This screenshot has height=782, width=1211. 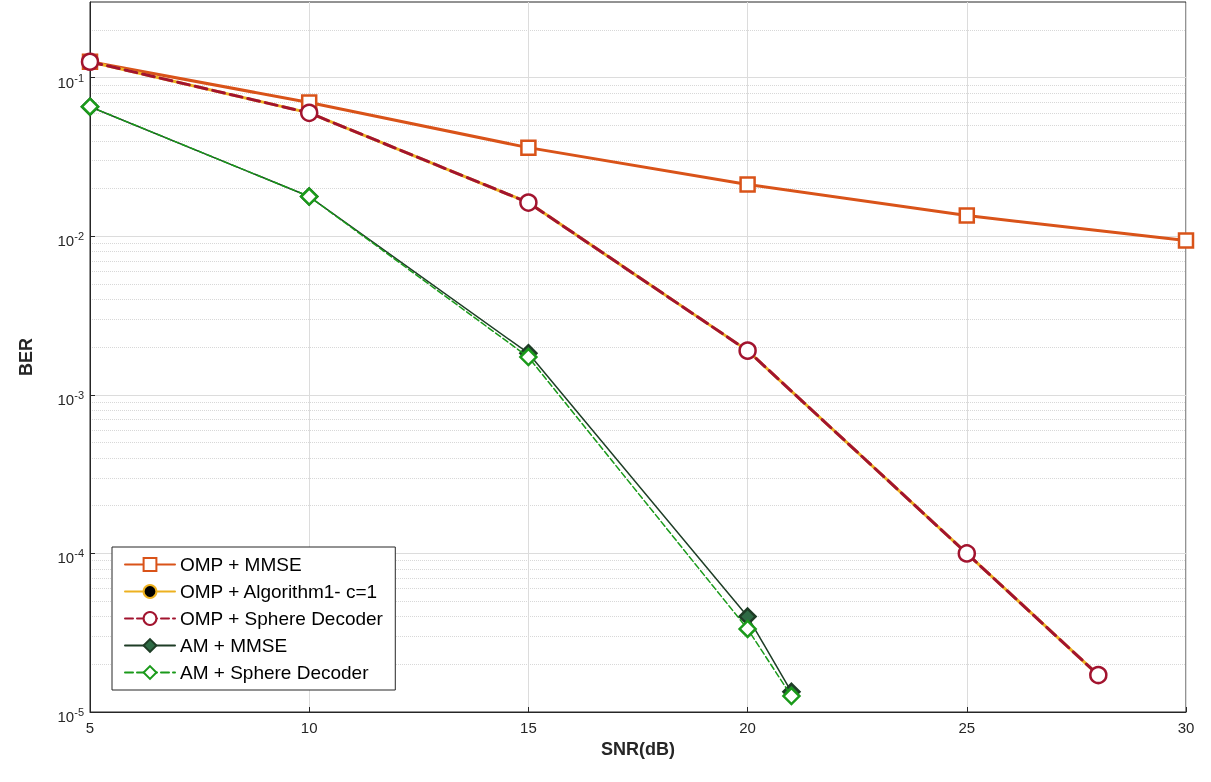 I want to click on y-tick-label: 10$^{-4}$, so click(x=70, y=557).